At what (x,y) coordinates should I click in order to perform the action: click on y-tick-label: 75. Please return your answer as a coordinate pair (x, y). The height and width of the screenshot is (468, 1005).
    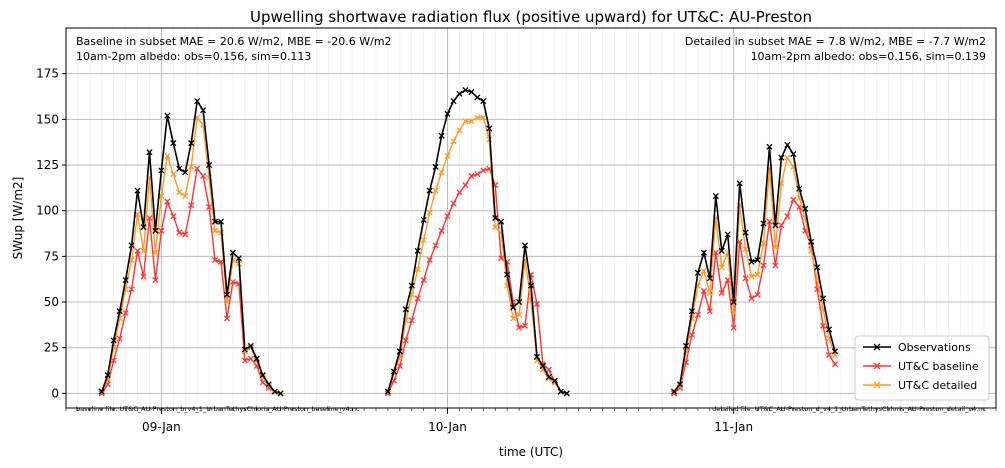
    Looking at the image, I should click on (51, 256).